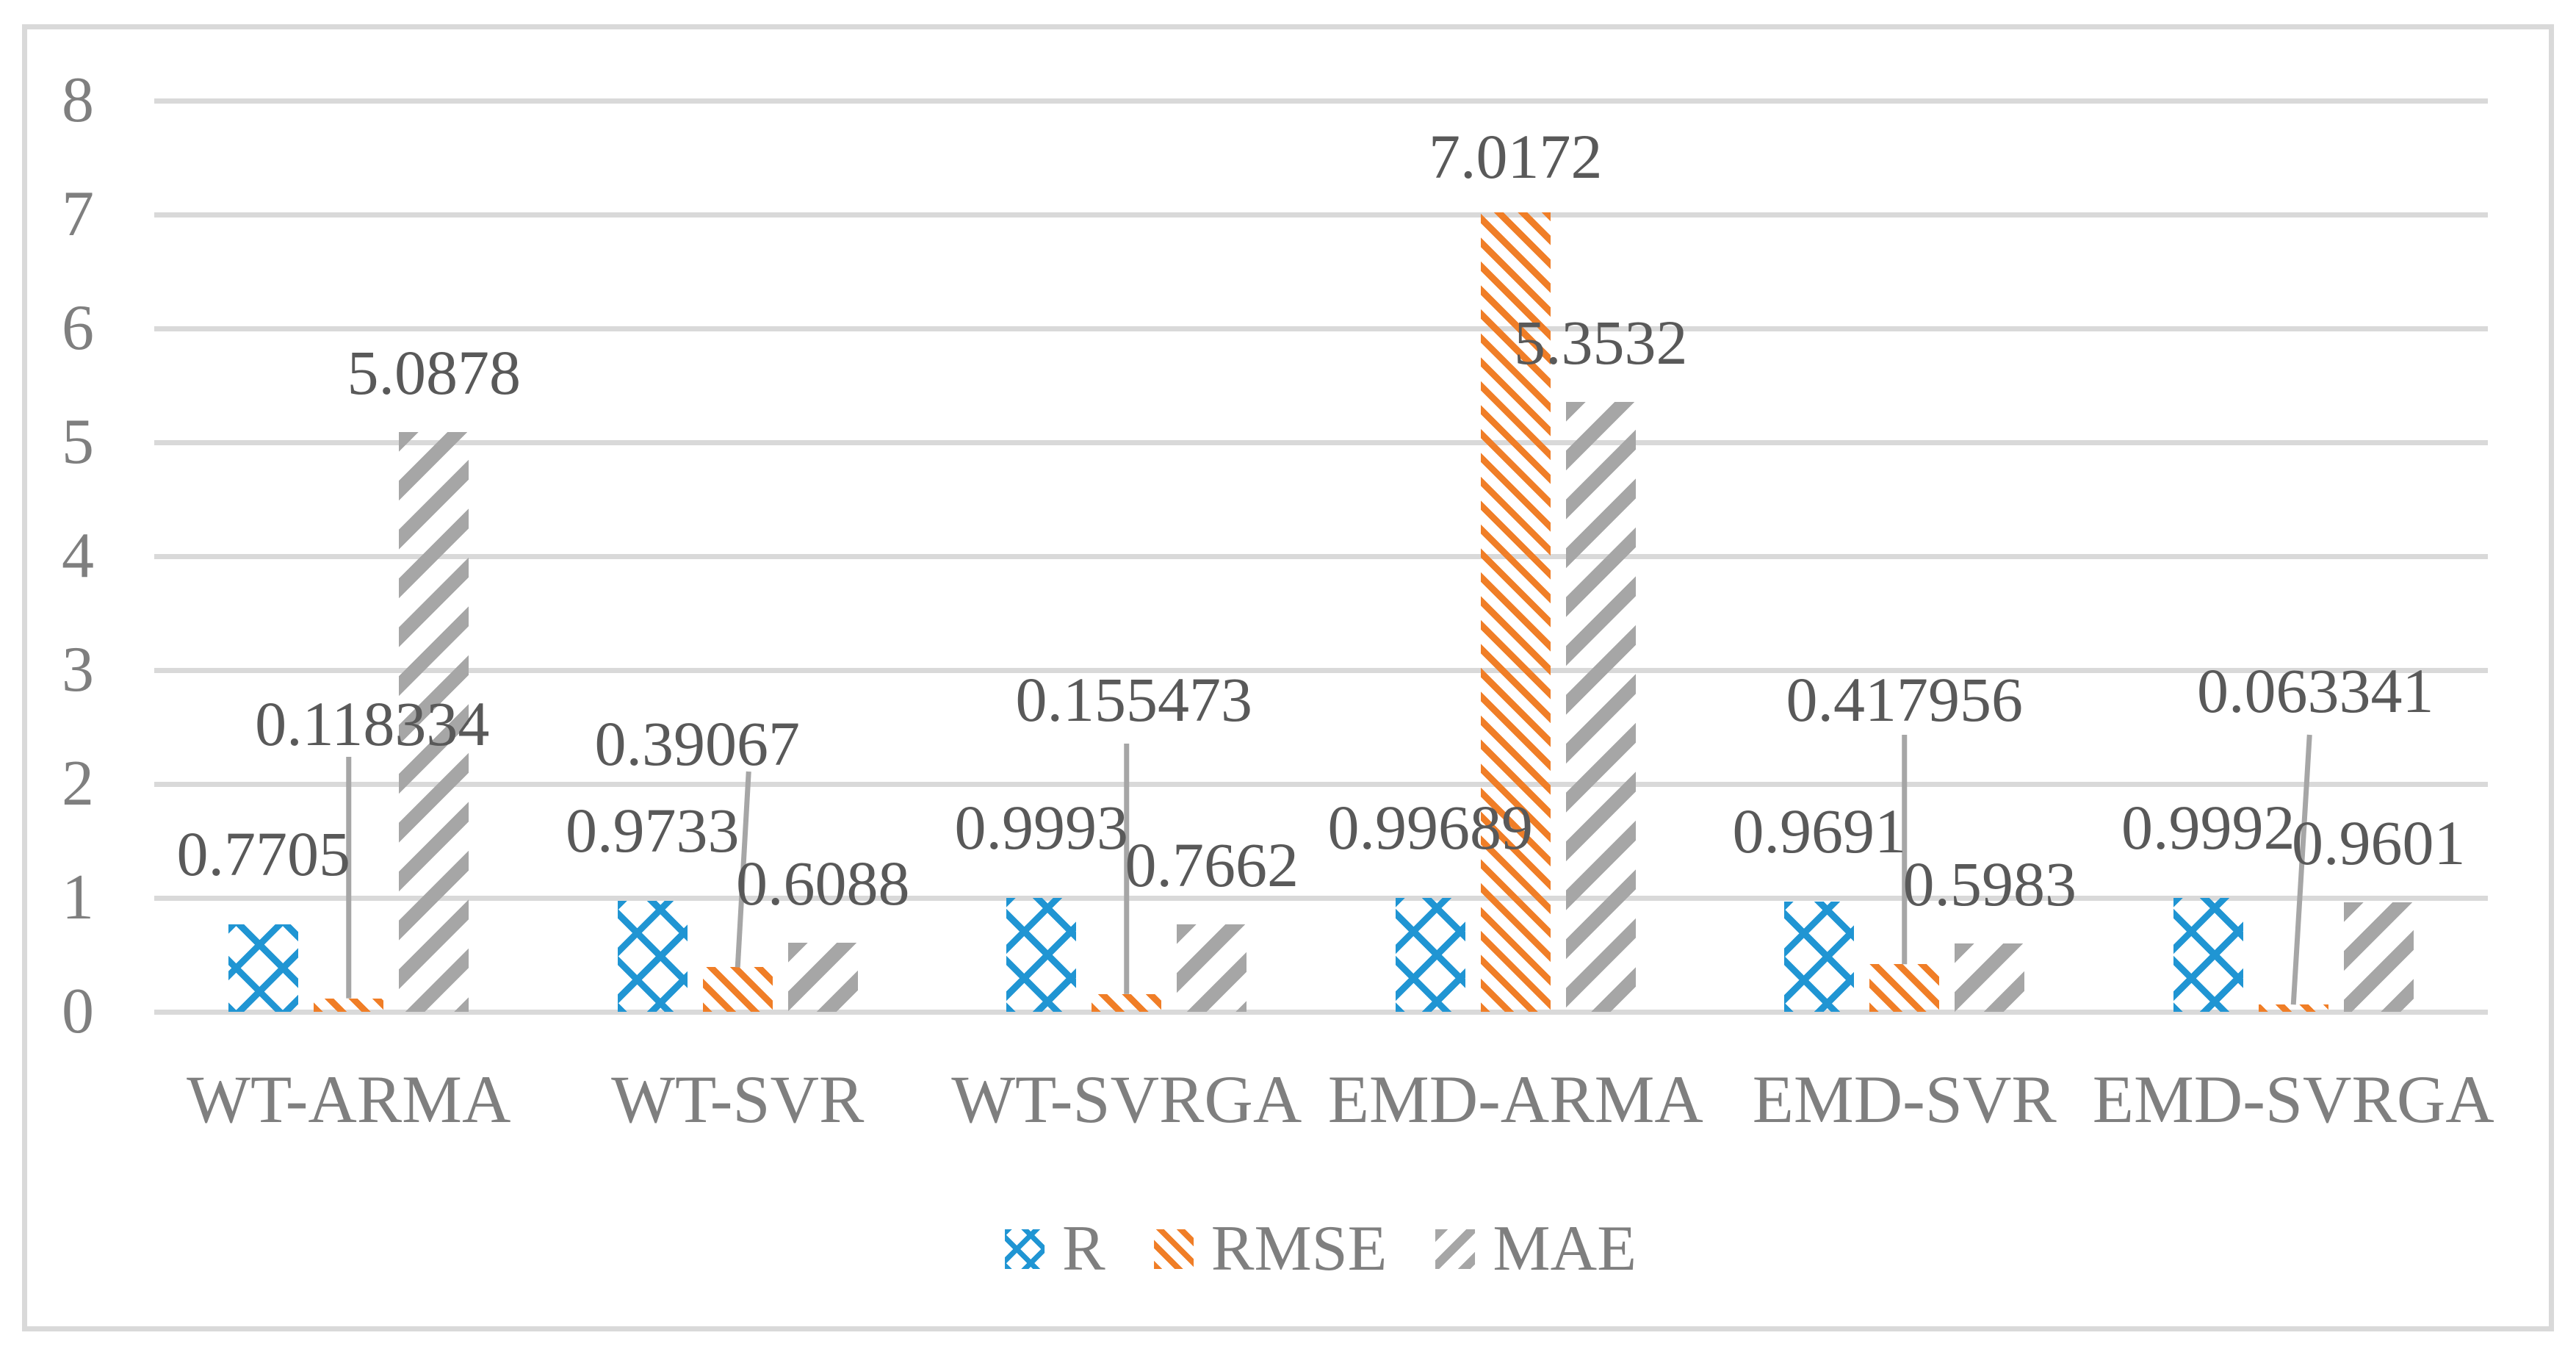 The height and width of the screenshot is (1352, 2576). I want to click on bar-mae-emd-svr, so click(1990, 977).